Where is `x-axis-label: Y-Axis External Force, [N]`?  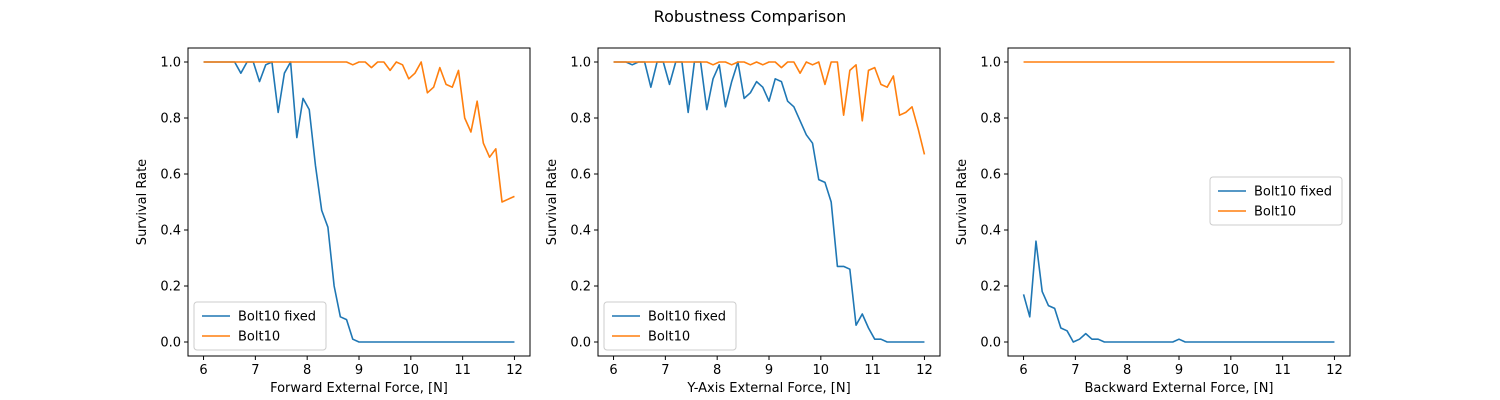
x-axis-label: Y-Axis External Force, [N] is located at coordinates (768, 388).